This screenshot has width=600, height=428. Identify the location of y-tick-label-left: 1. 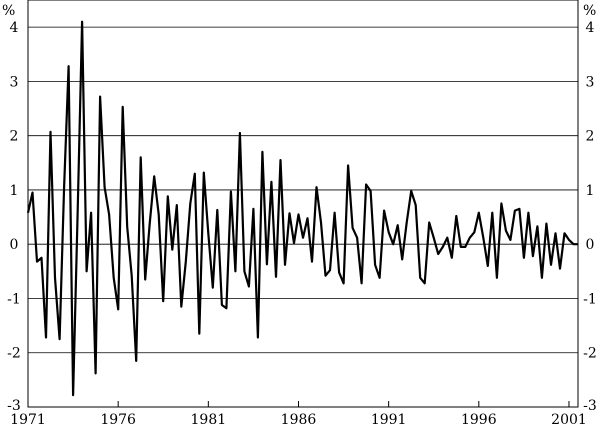
(14, 191).